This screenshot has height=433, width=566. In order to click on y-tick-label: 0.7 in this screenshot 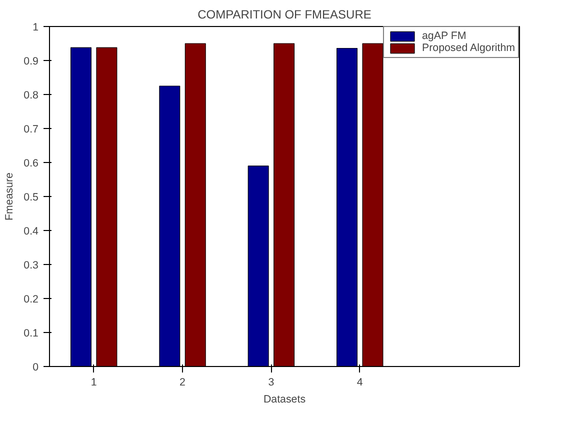, I will do `click(31, 130)`.